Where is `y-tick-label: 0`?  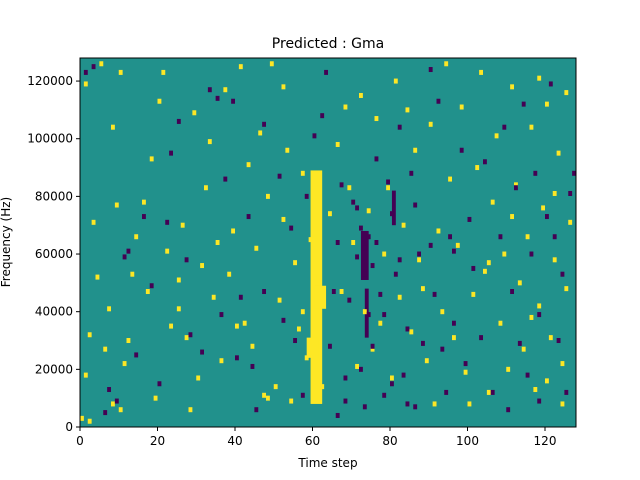
y-tick-label: 0 is located at coordinates (69, 427).